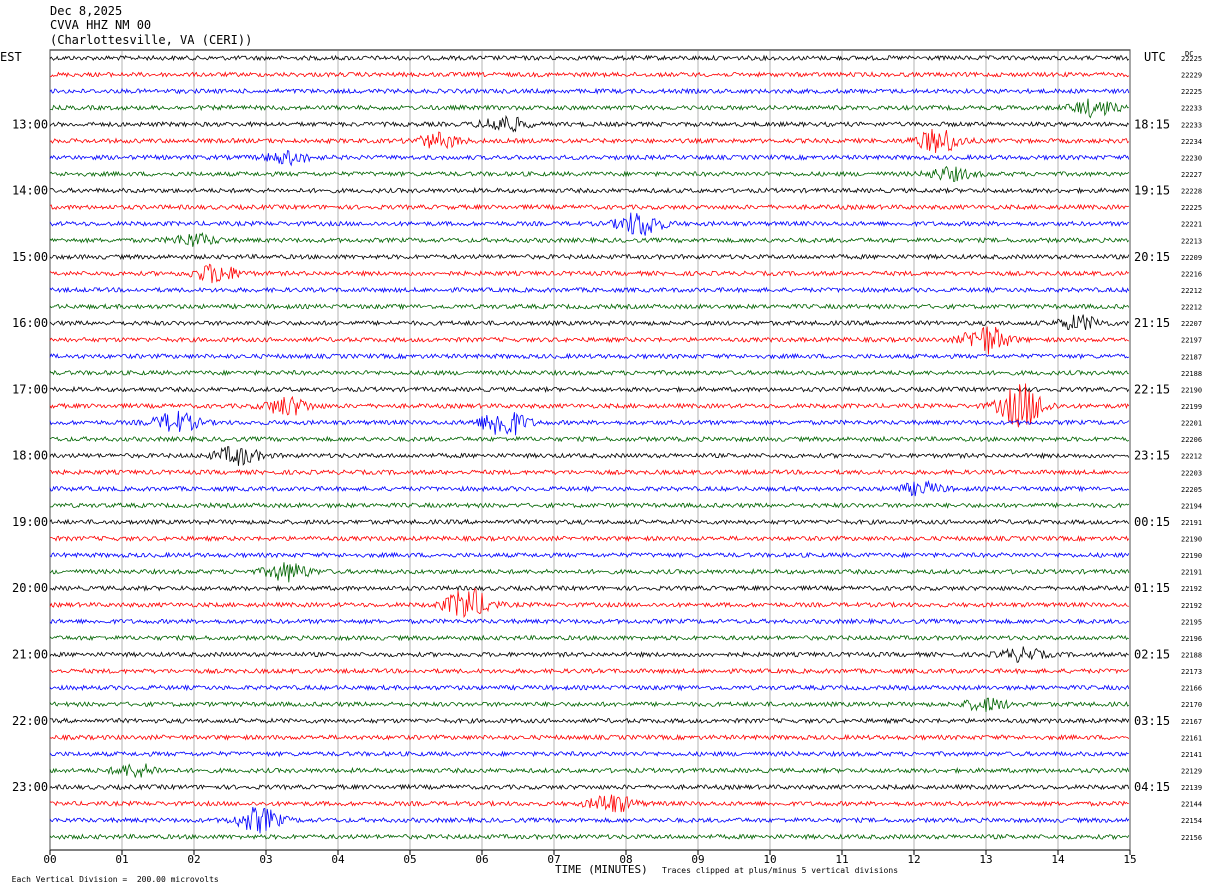 The height and width of the screenshot is (886, 1210). I want to click on left-hour-label: 16:00, so click(30, 323).